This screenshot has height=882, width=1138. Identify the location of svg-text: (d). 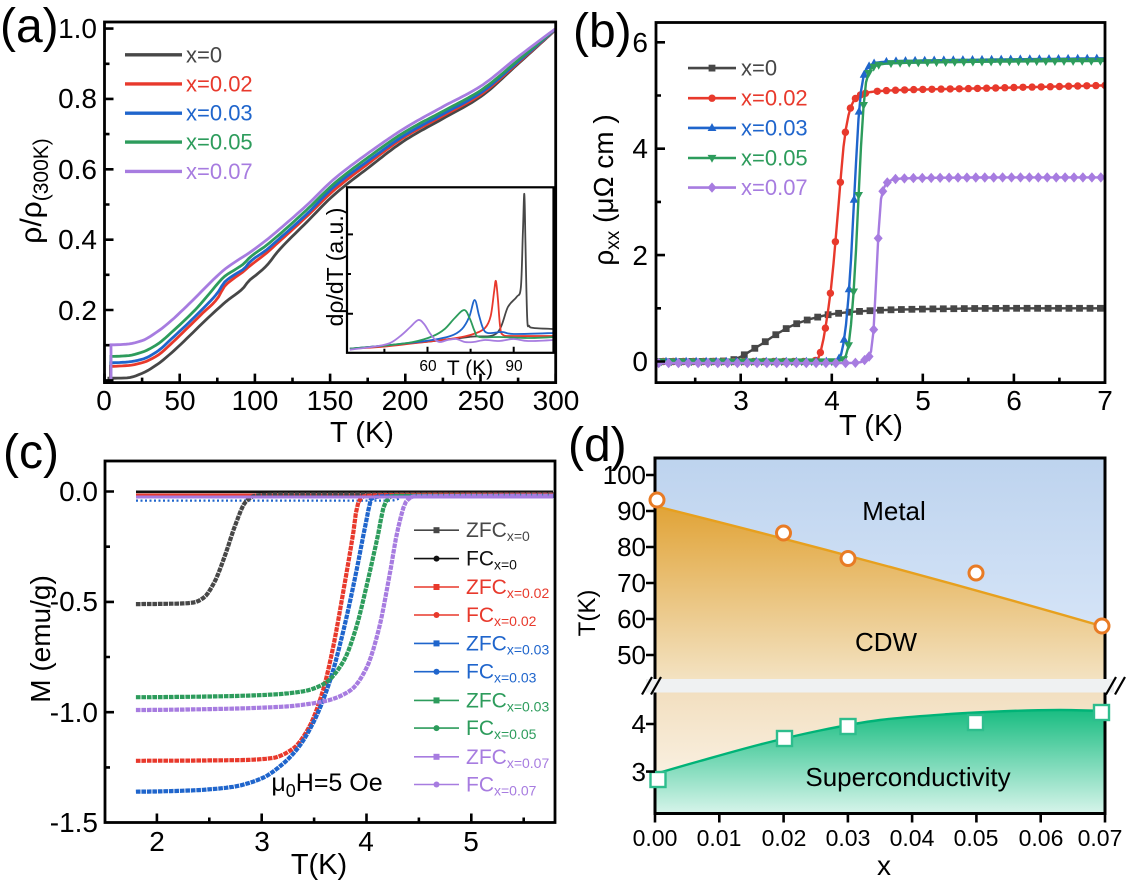
(597, 445).